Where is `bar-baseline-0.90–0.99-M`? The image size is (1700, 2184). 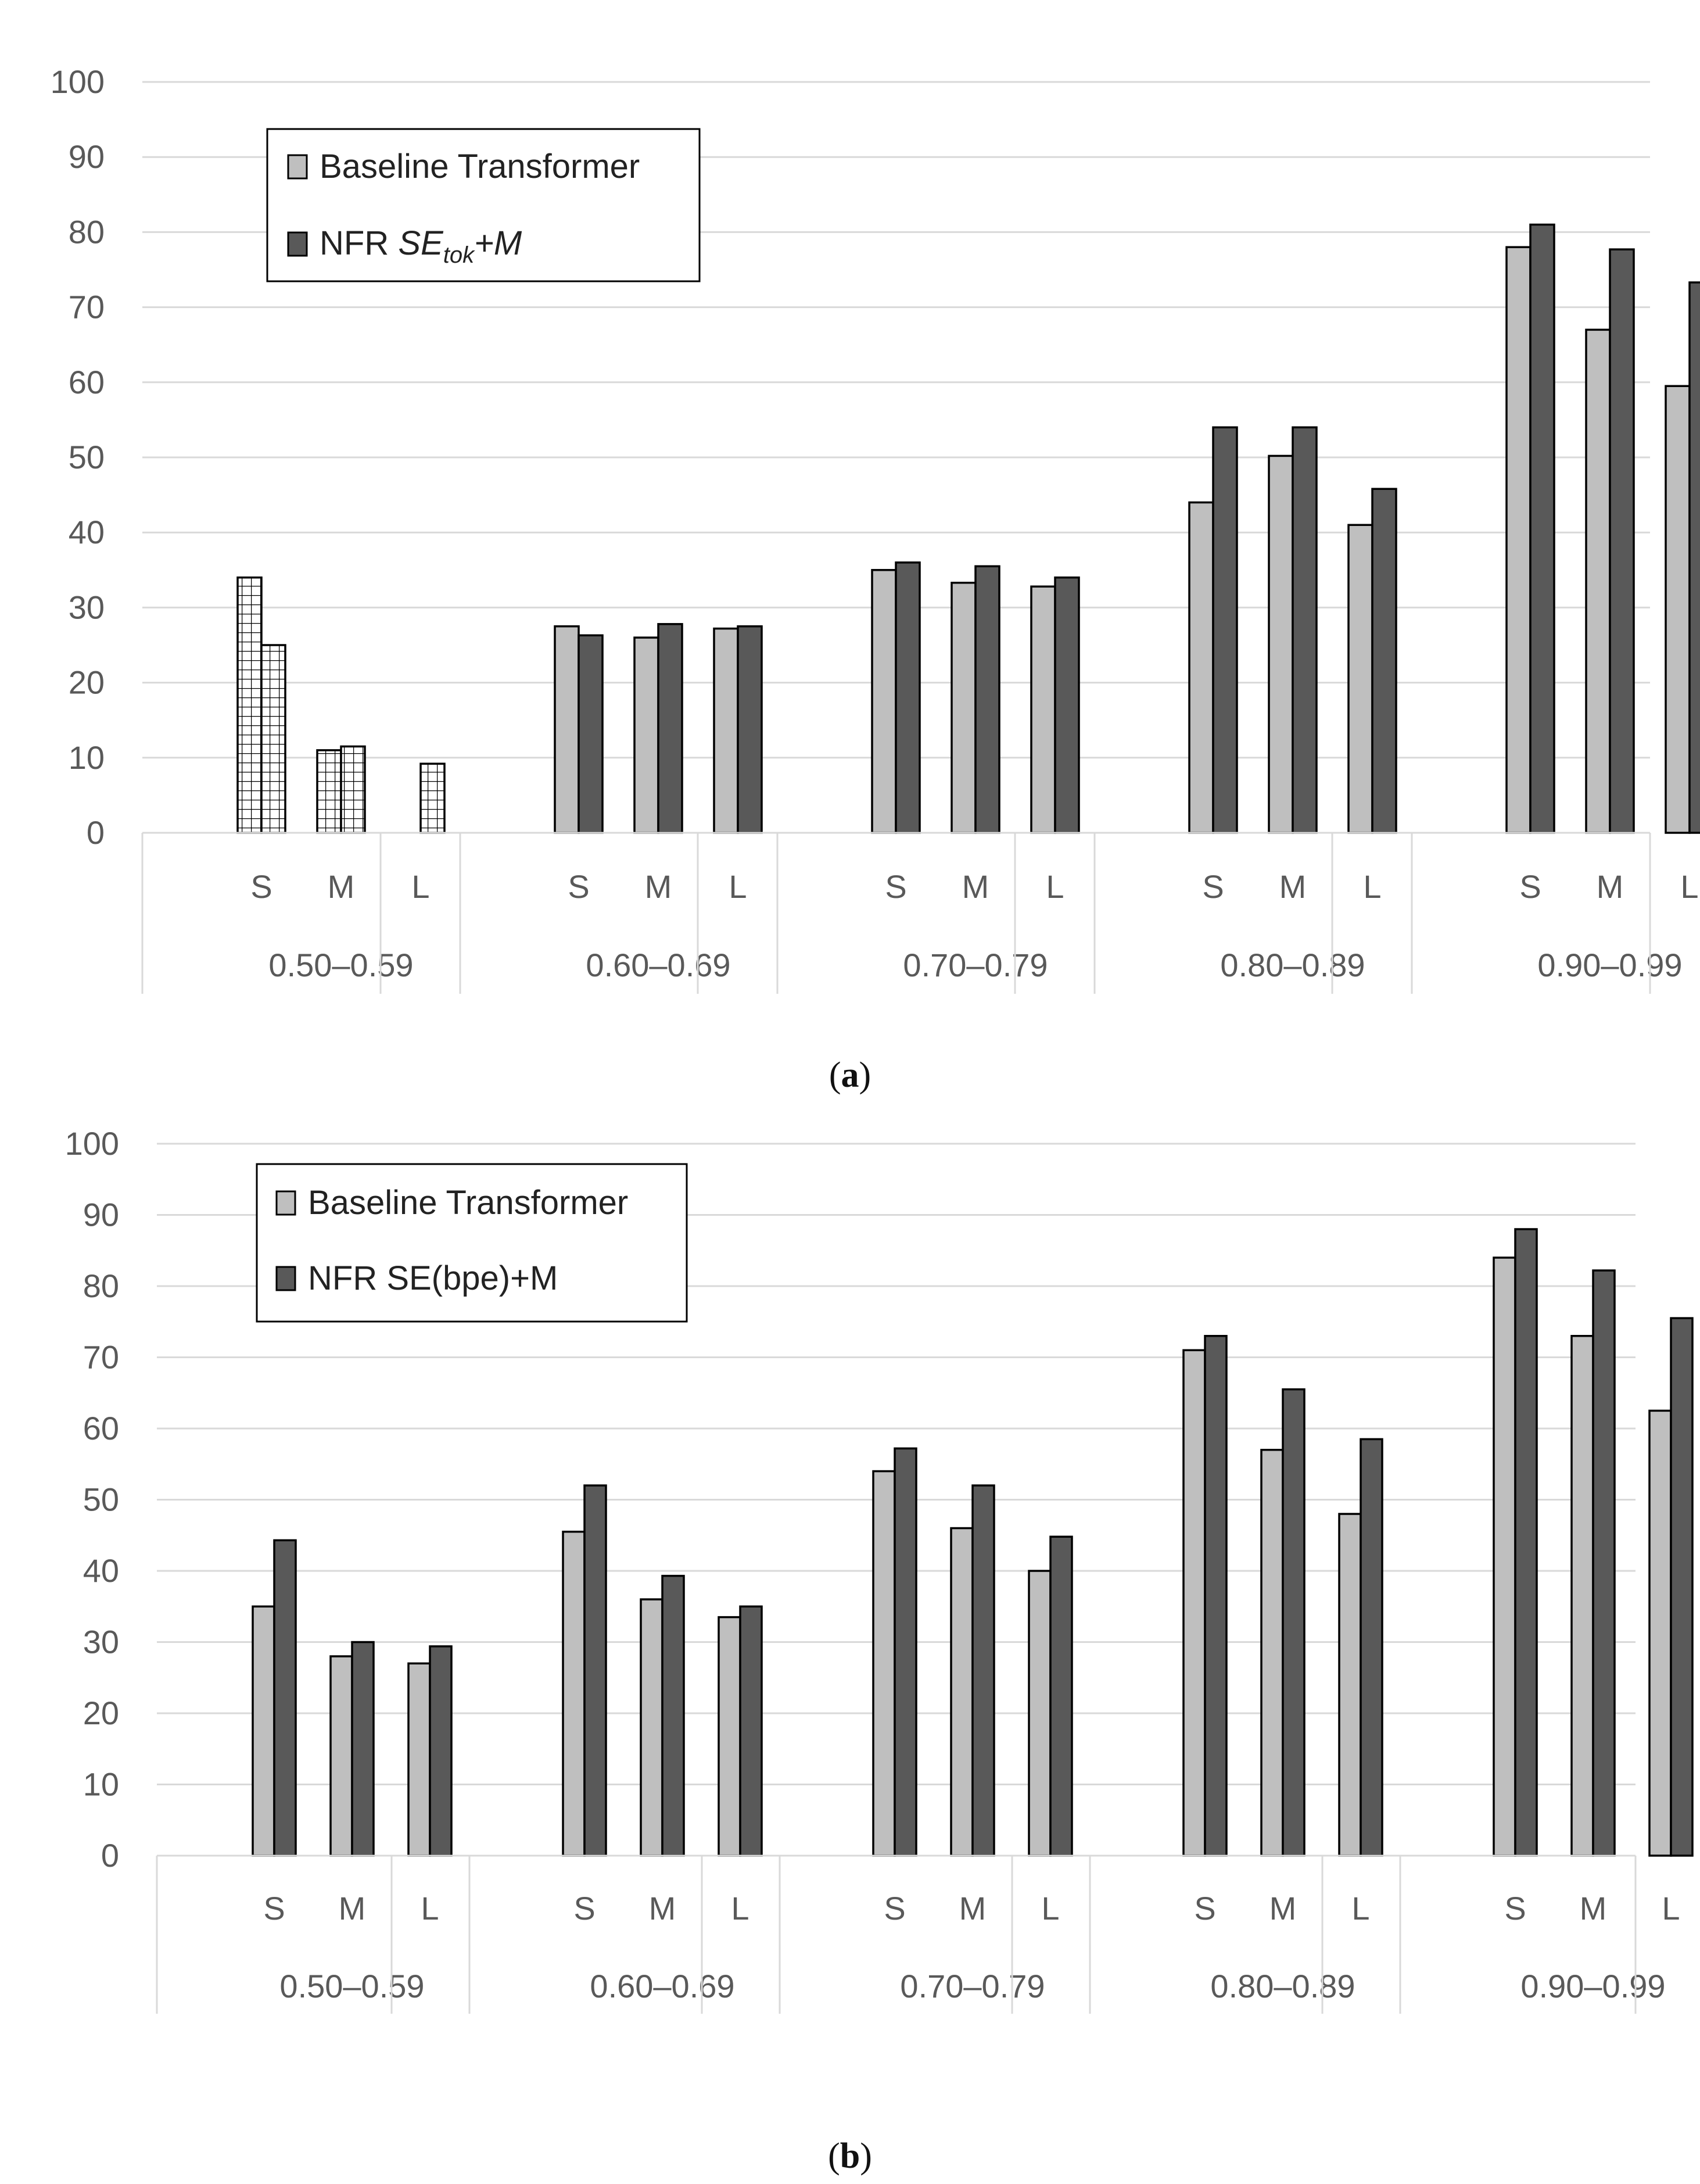
bar-baseline-0.90–0.99-M is located at coordinates (1598, 581).